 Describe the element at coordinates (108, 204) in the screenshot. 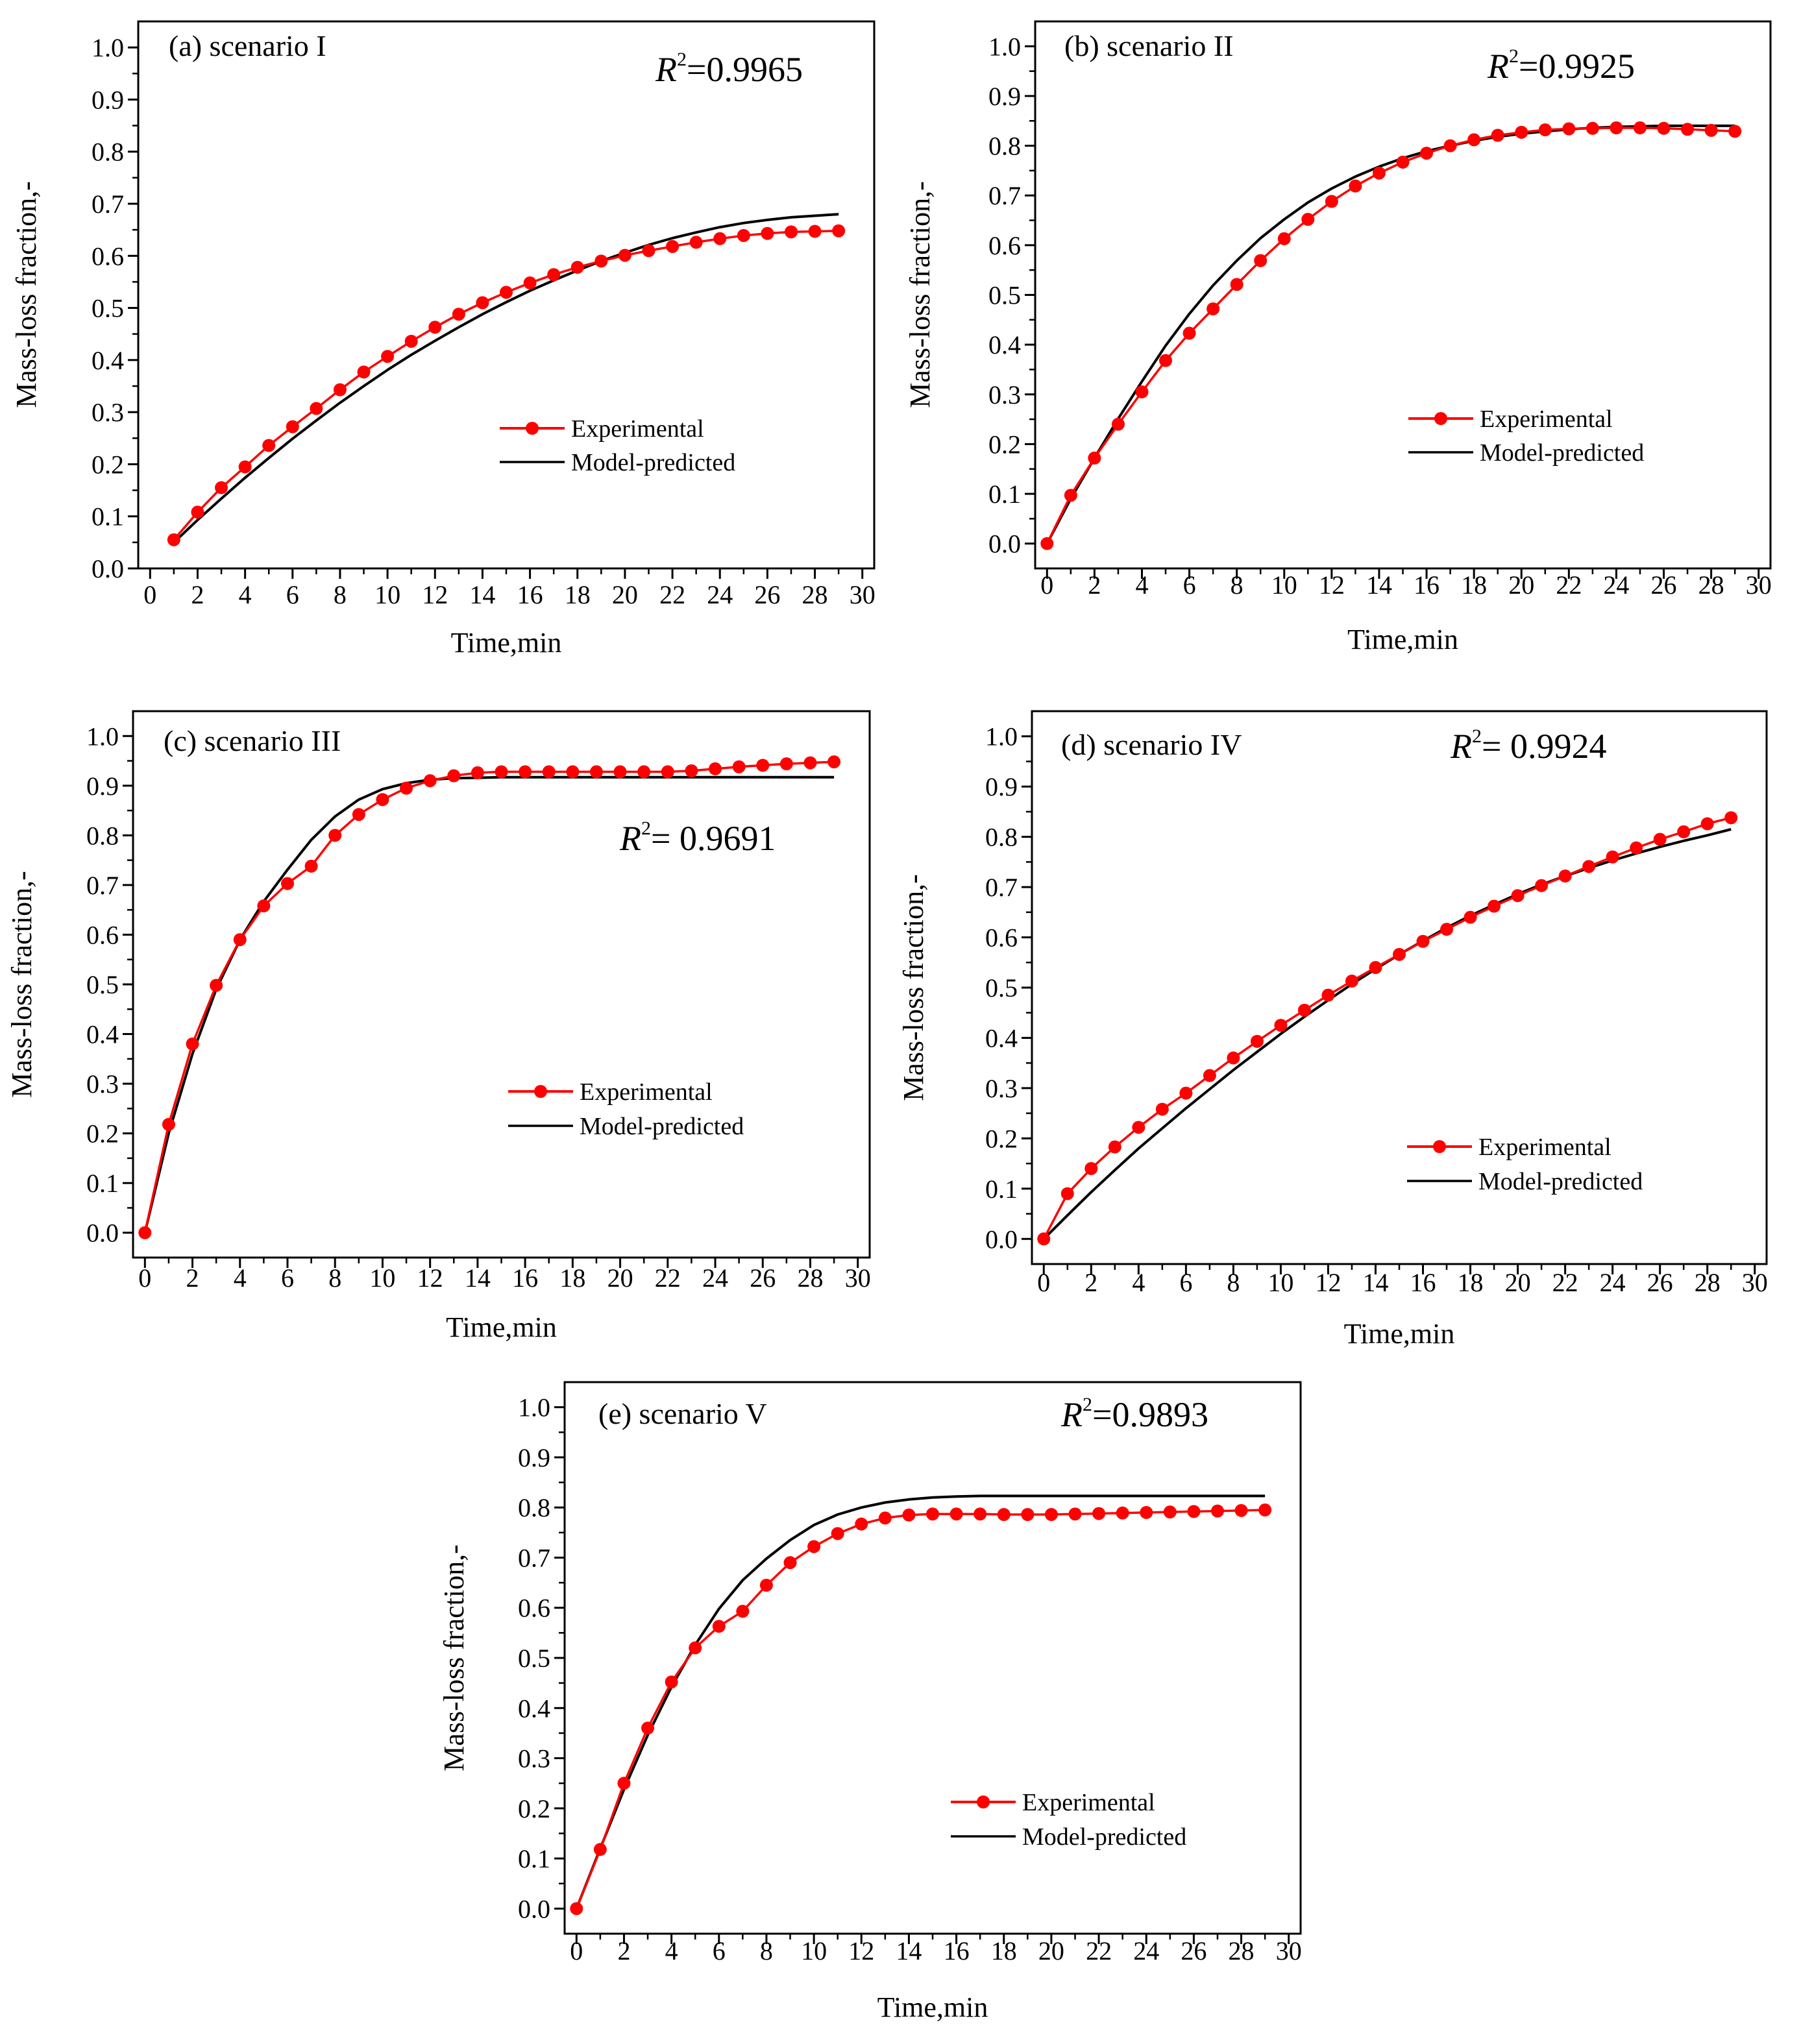

I see `panel-a-y-tick-label: 0.7` at that location.